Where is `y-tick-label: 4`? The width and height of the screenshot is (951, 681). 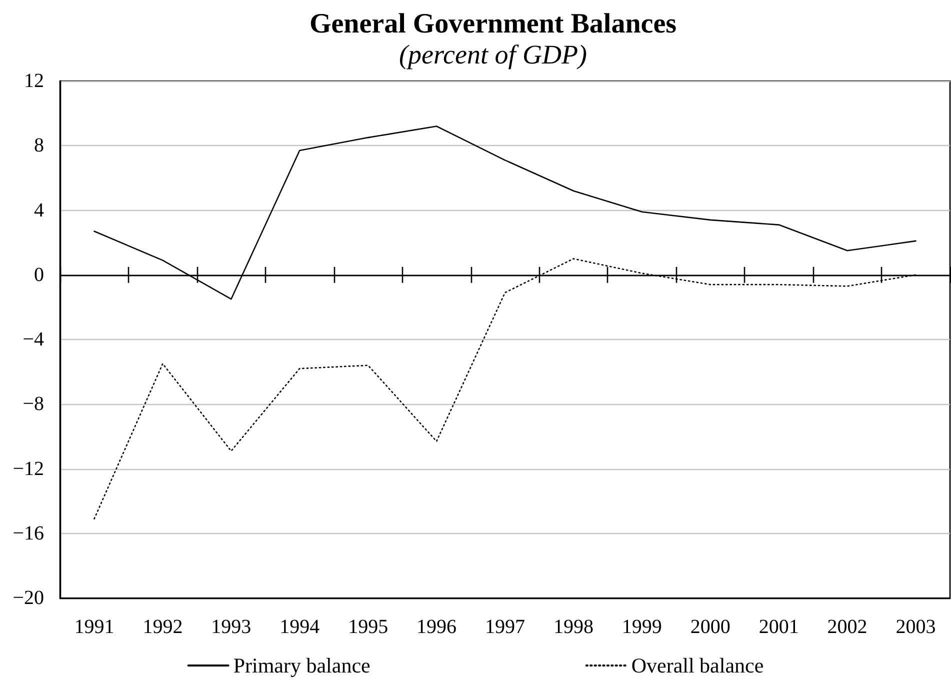
y-tick-label: 4 is located at coordinates (39, 210).